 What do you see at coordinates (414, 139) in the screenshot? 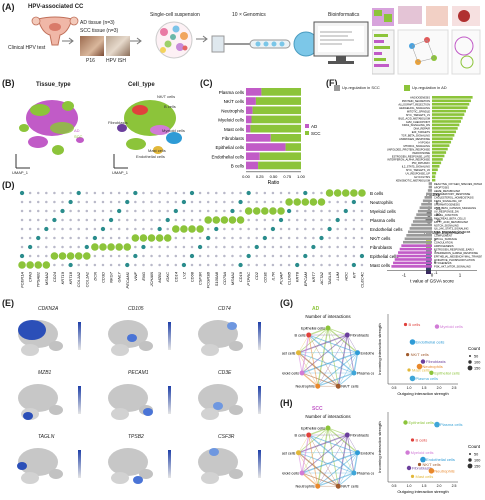
I see `gsva-term-label: ANDROGEN_RESPONSE` at bounding box center [414, 139].